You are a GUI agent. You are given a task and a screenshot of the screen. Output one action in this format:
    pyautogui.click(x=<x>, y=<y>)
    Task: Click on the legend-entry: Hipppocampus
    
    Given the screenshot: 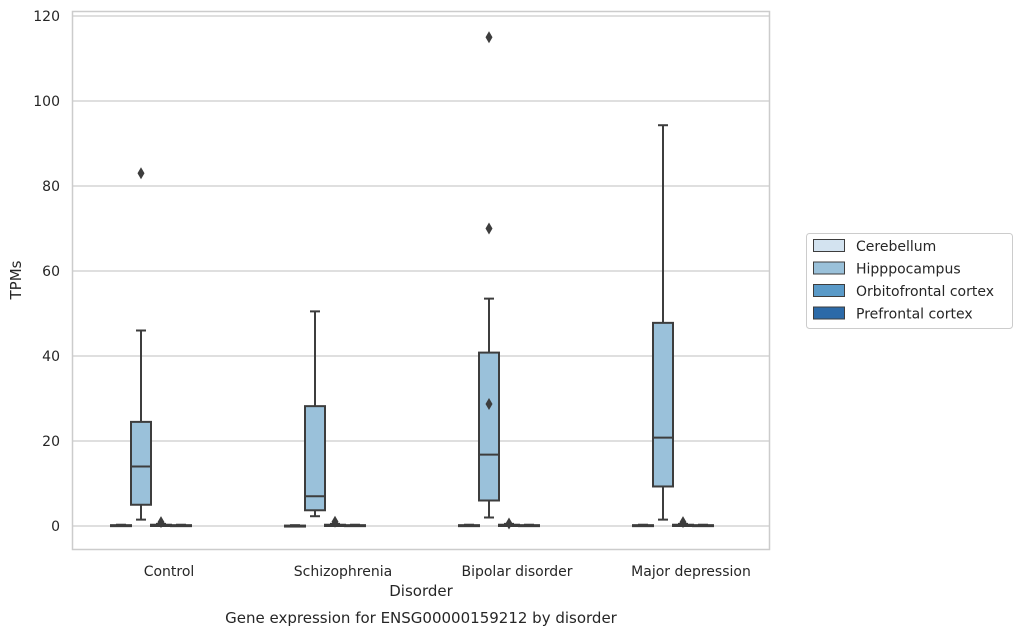 What is the action you would take?
    pyautogui.click(x=908, y=270)
    